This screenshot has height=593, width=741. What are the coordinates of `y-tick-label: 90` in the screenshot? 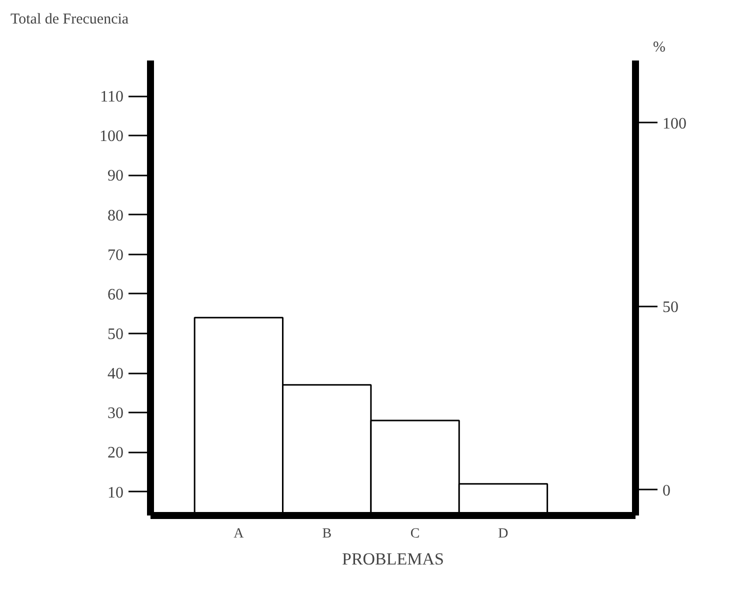 It's located at (116, 176).